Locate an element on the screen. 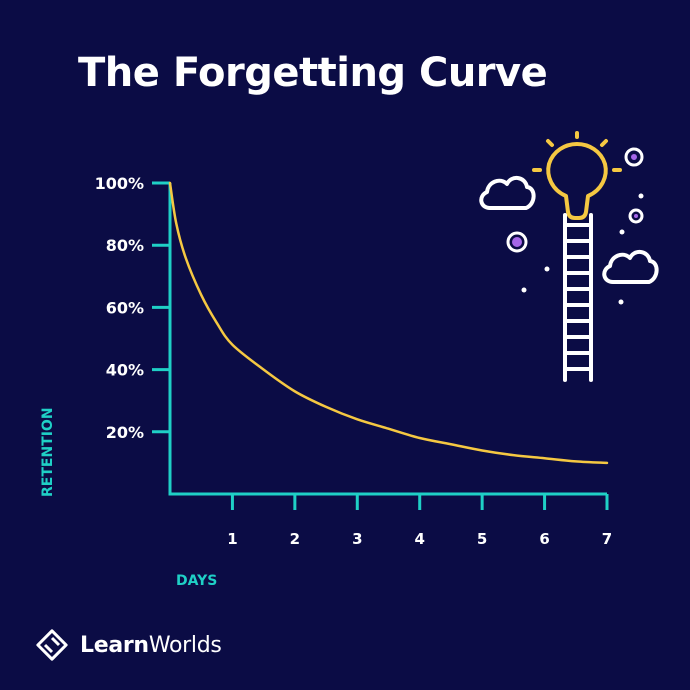  y-tick-label: 100% is located at coordinates (119, 183).